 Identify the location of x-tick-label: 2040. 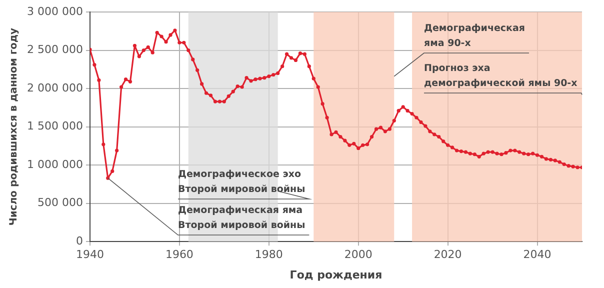
(537, 255).